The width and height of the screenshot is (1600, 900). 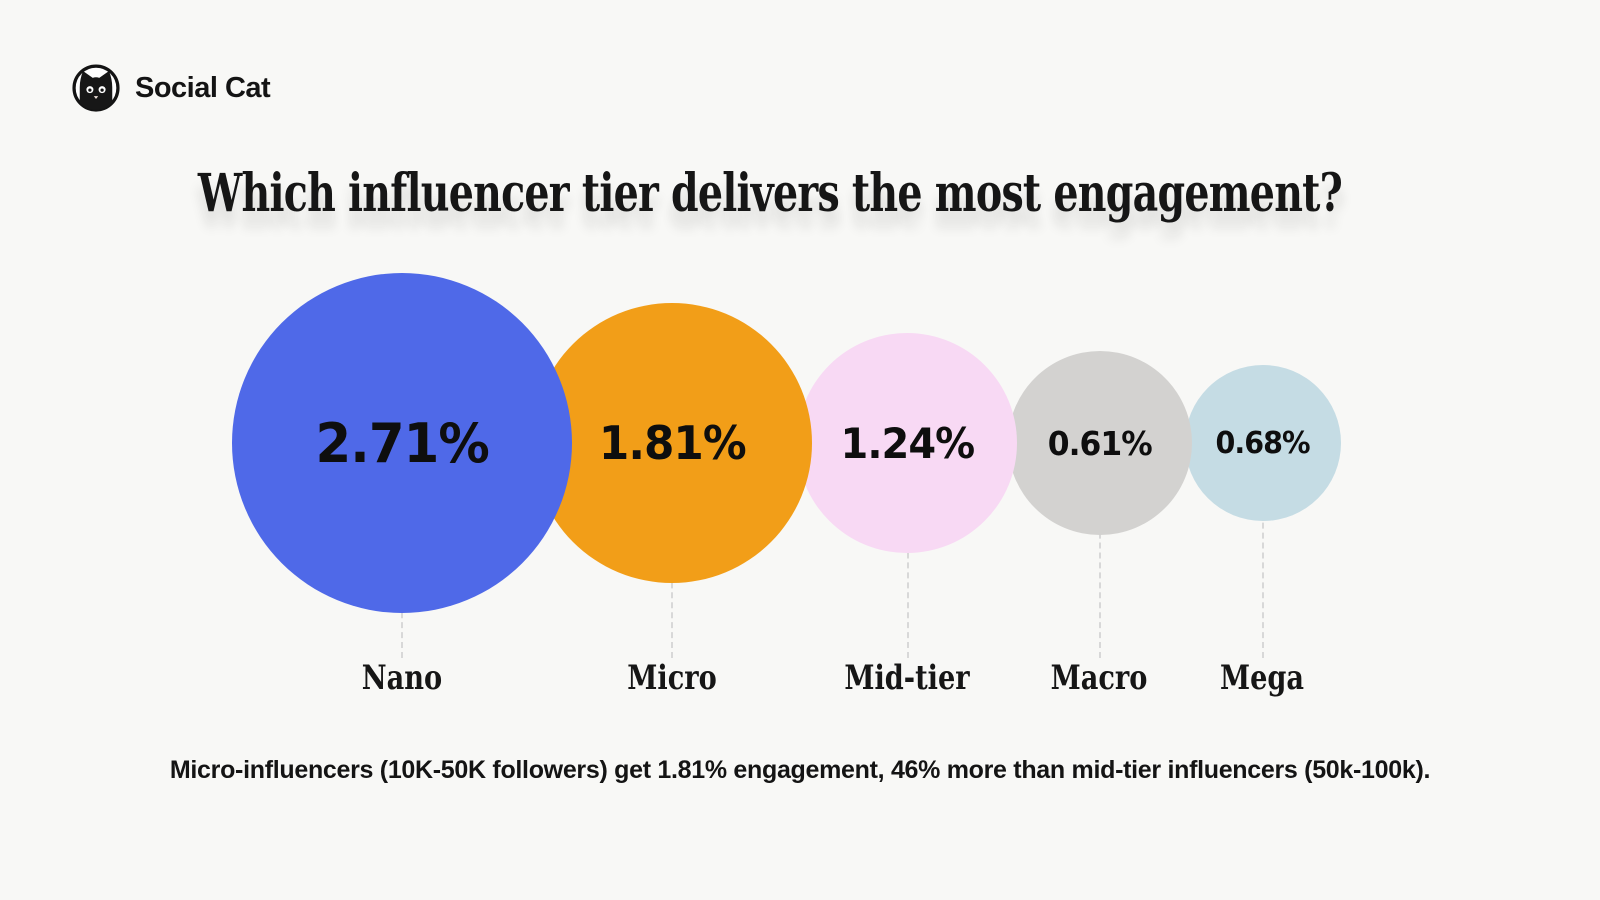 I want to click on connector-line-mega, so click(x=1263, y=550).